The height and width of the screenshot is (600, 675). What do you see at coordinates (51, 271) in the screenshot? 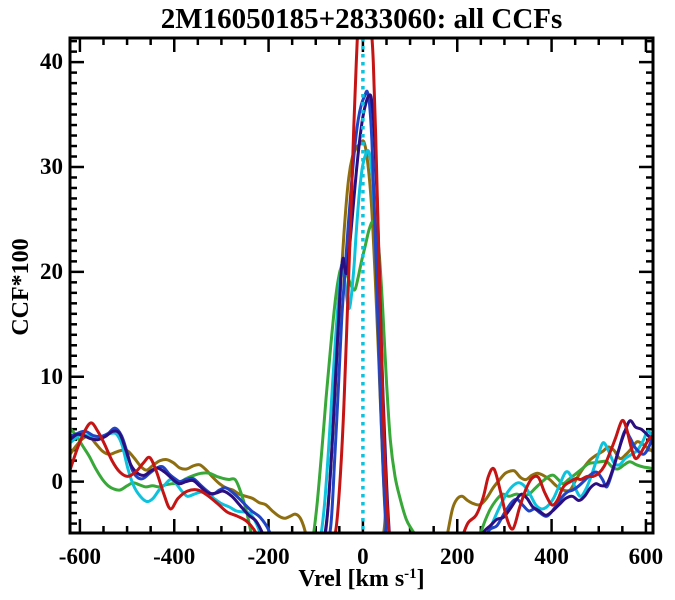
I see `y-tick-label: 20` at bounding box center [51, 271].